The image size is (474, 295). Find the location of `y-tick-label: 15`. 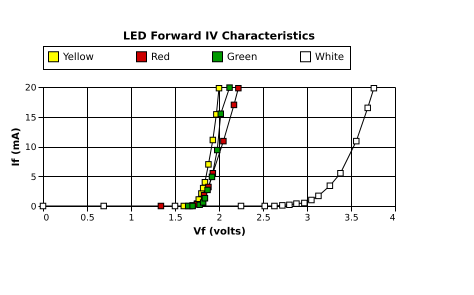

y-tick-label: 15 is located at coordinates (30, 118).